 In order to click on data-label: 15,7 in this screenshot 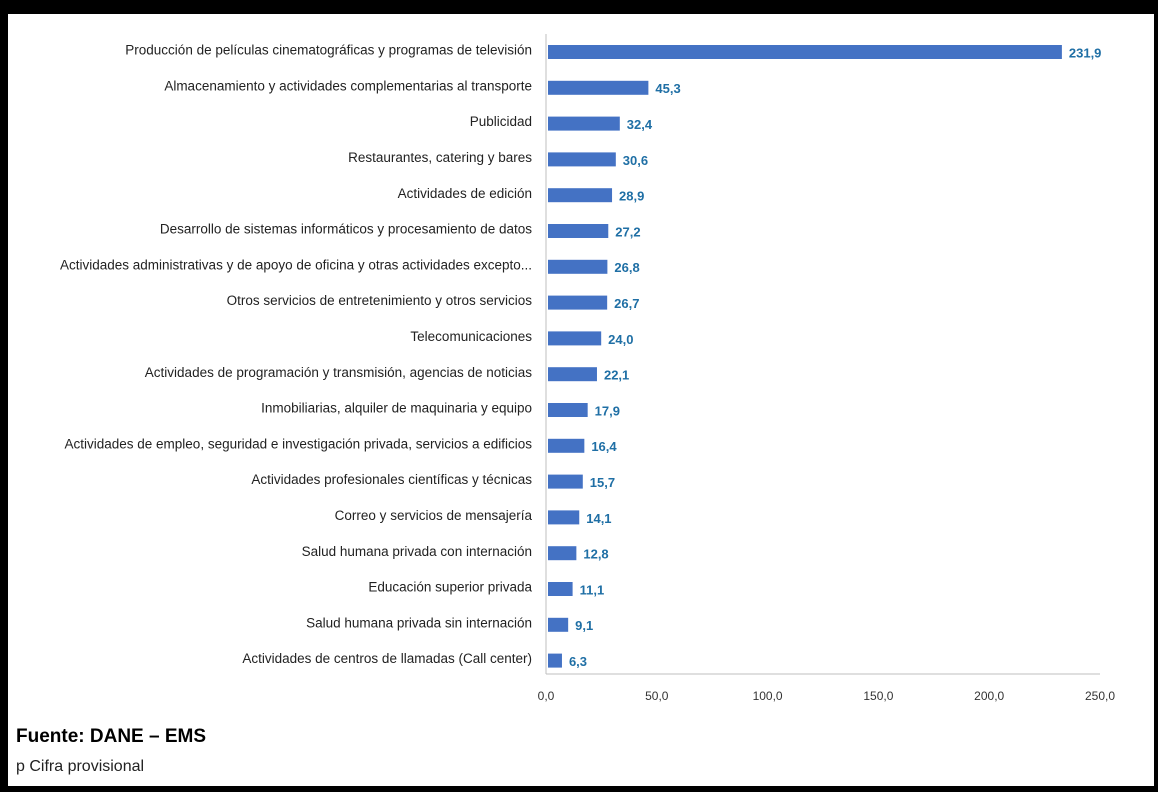, I will do `click(602, 482)`.